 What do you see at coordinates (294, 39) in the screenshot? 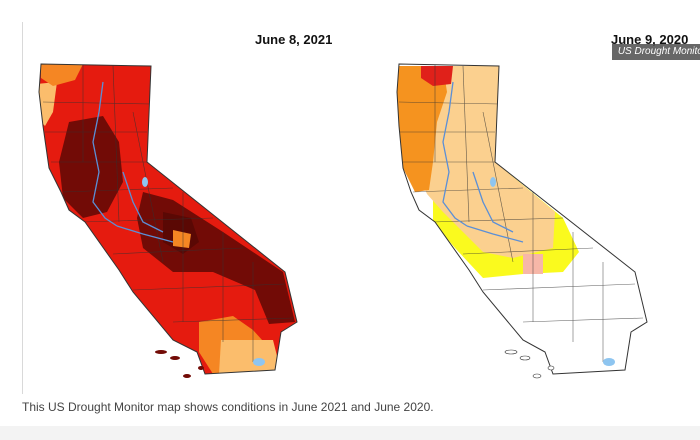
I see `map-2021-date: June 8, 2021` at bounding box center [294, 39].